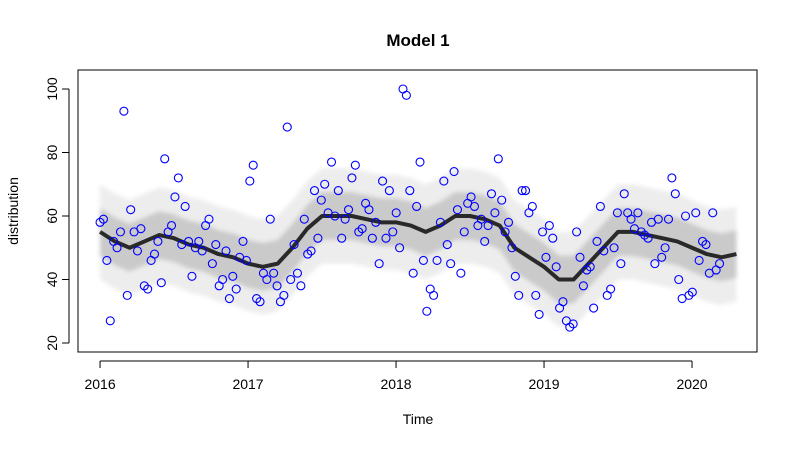 The image size is (798, 450). I want to click on y-tick-label: 20, so click(52, 343).